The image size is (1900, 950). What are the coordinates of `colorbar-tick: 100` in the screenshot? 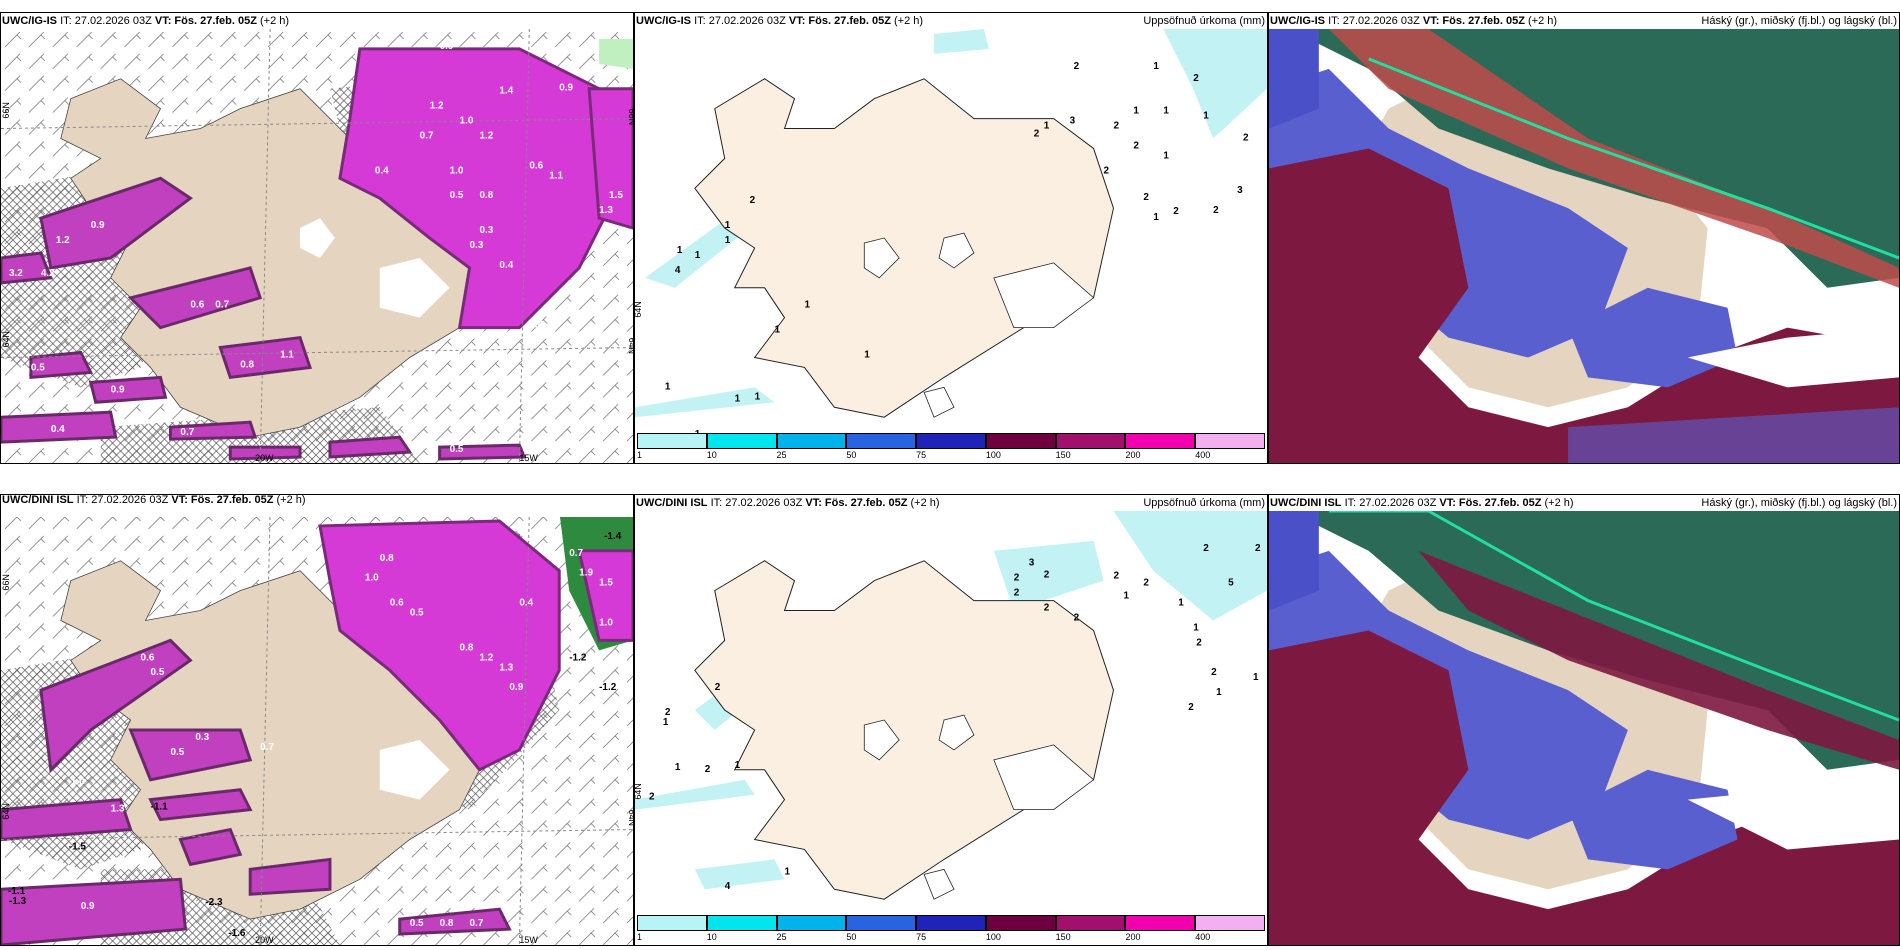 It's located at (993, 455).